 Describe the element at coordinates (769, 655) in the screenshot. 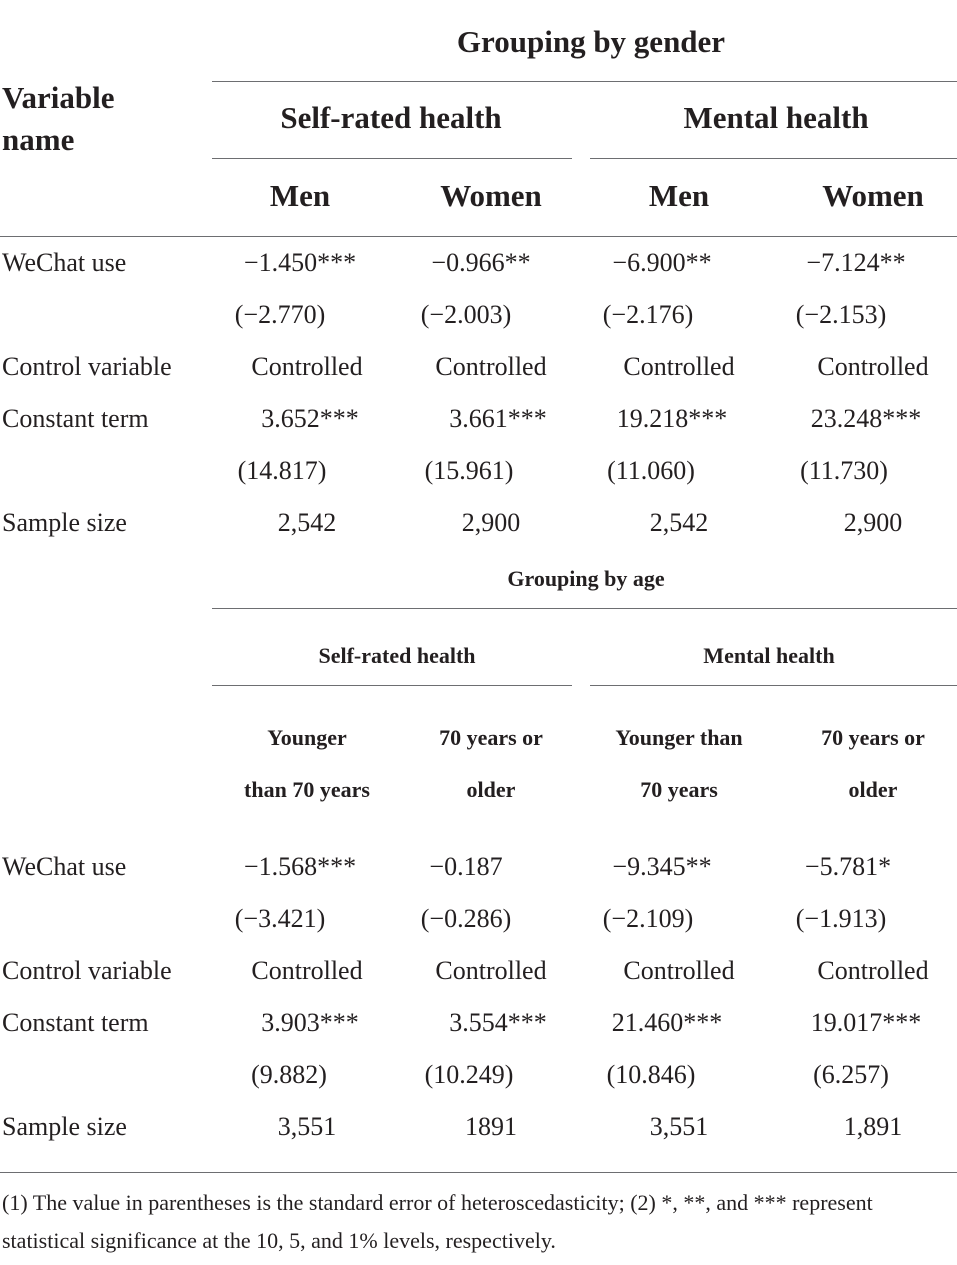

I see `age-mental-header: Mental health` at that location.